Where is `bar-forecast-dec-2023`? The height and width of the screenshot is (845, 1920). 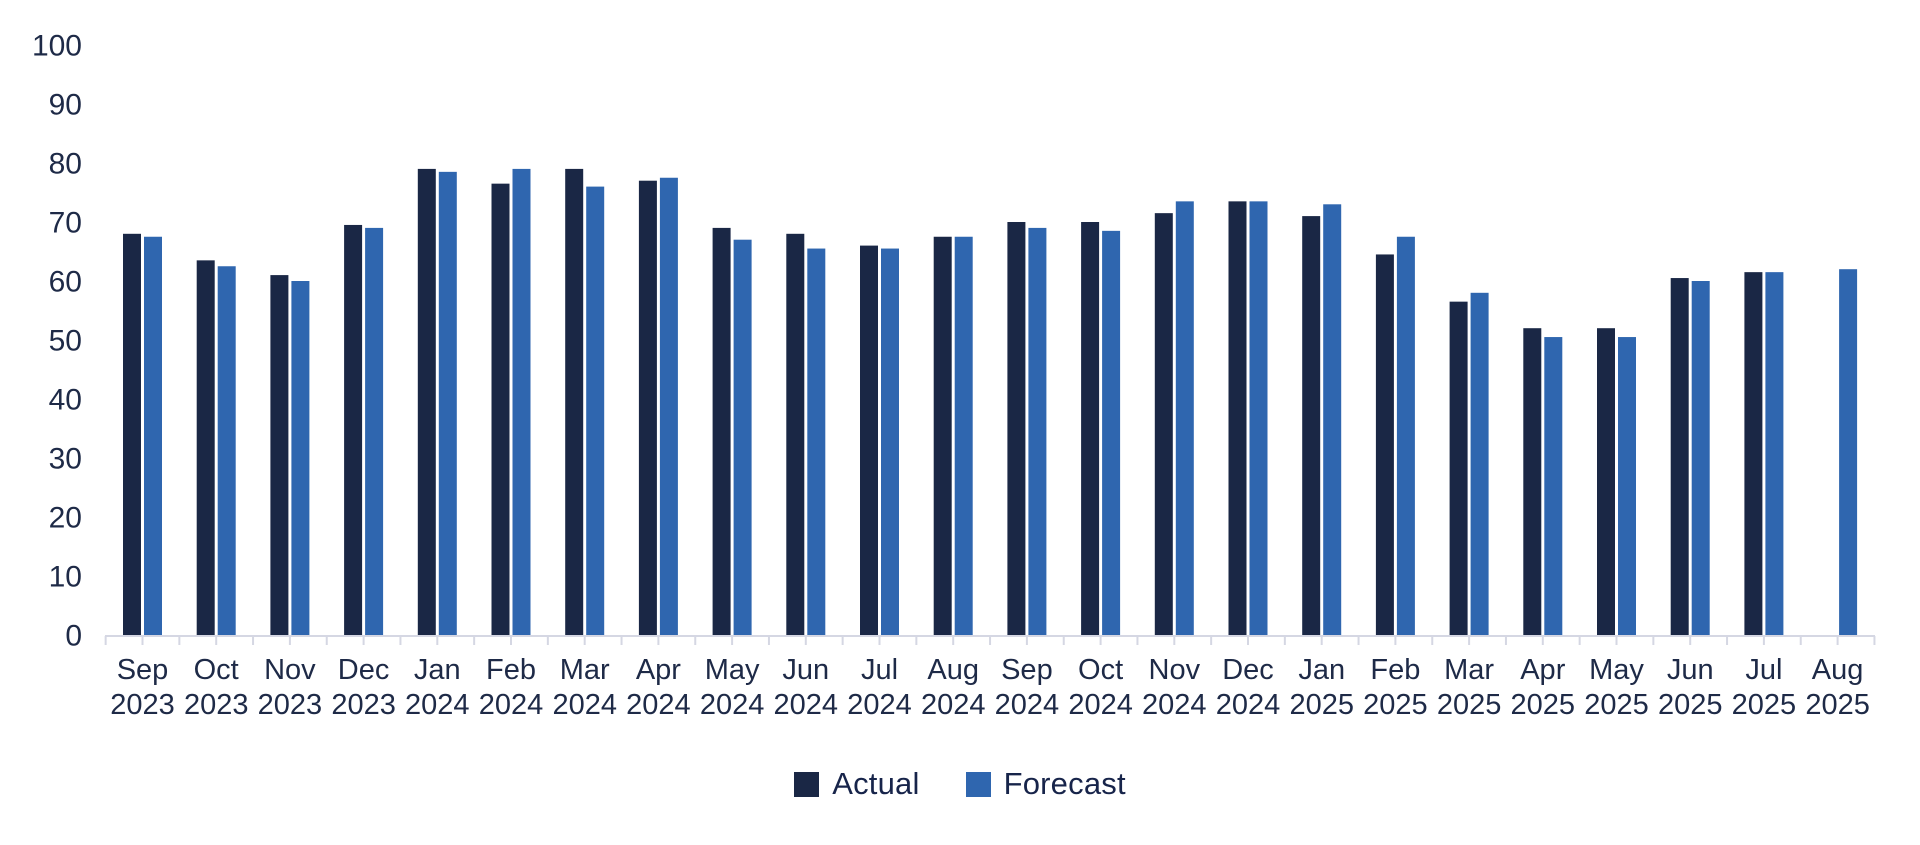
bar-forecast-dec-2023 is located at coordinates (374, 431).